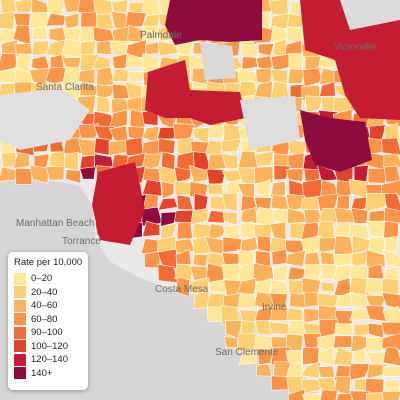 The height and width of the screenshot is (400, 400). I want to click on region-la-core, so click(118, 203).